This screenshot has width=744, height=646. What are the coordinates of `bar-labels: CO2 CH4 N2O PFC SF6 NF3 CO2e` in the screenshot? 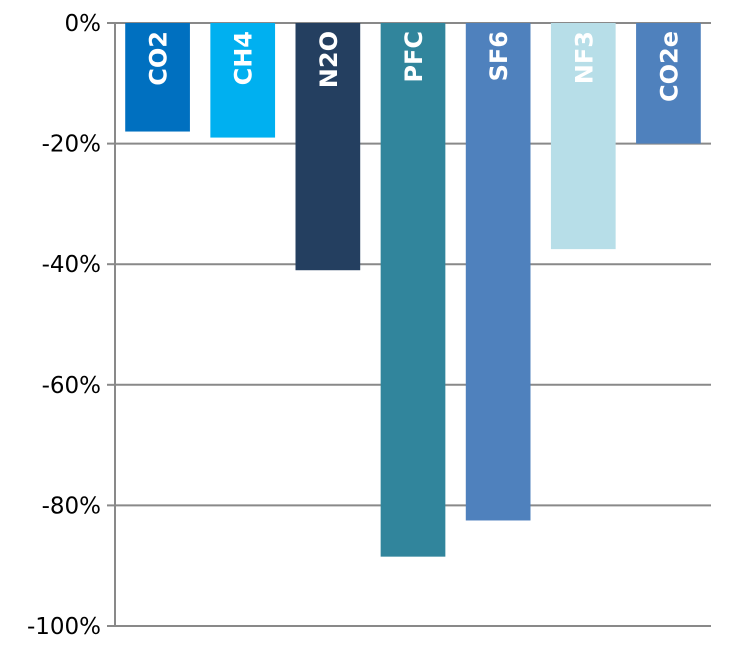 It's located at (414, 66).